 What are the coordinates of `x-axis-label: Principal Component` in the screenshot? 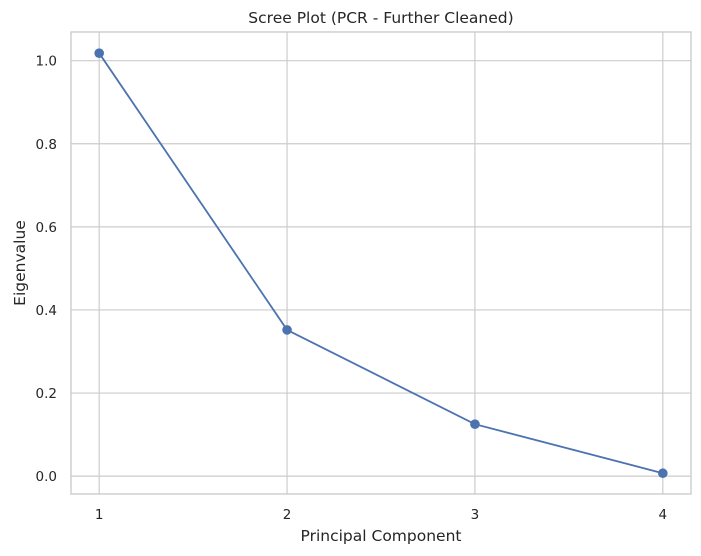 It's located at (381, 536).